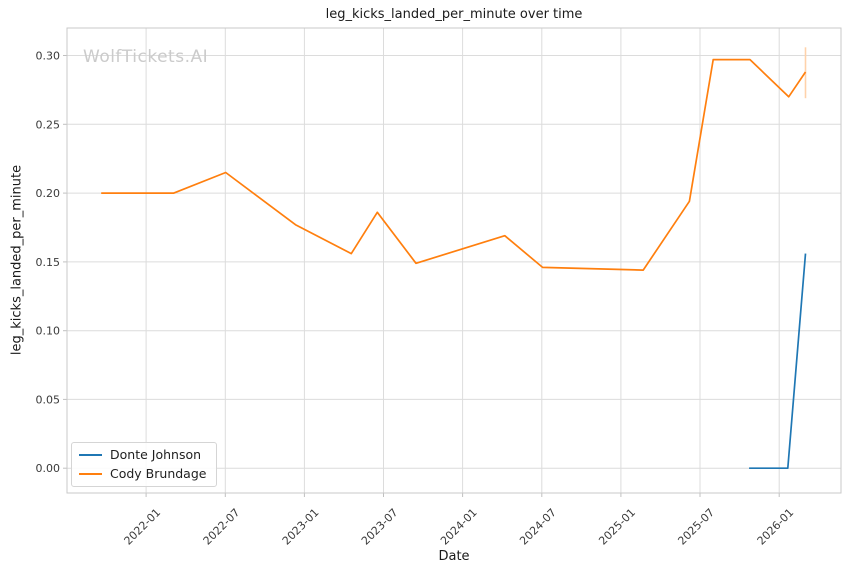 This screenshot has width=852, height=575. I want to click on y-tick-label: 0.20, so click(48, 193).